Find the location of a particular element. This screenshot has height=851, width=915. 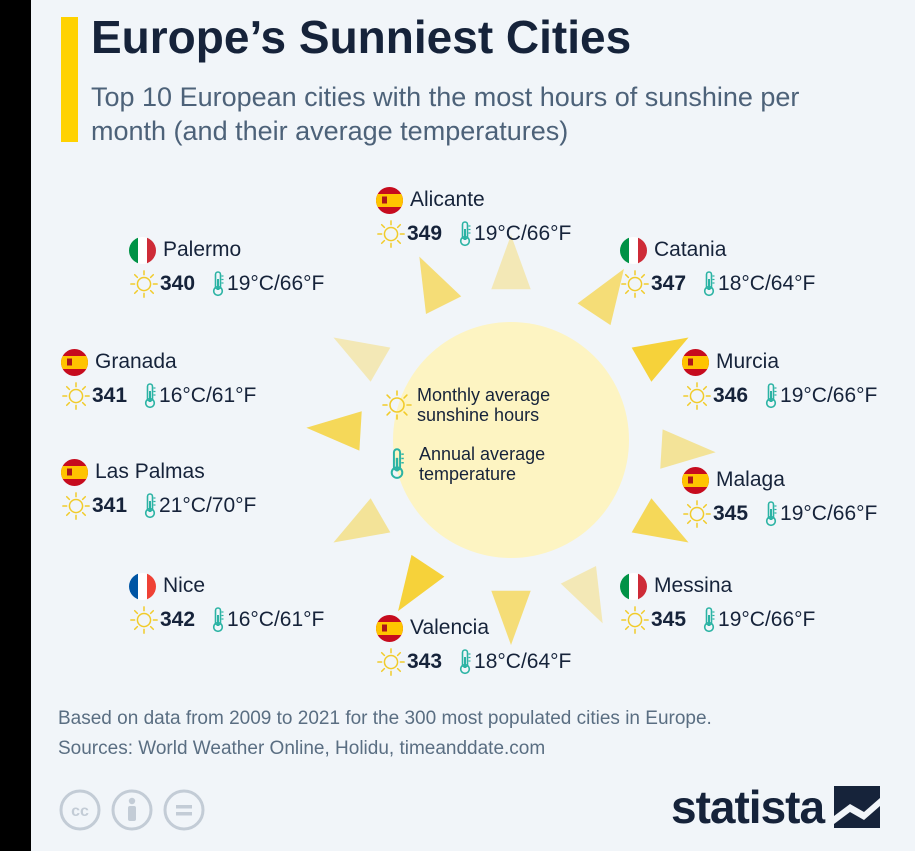

sunshine-hours: 343 is located at coordinates (425, 661).